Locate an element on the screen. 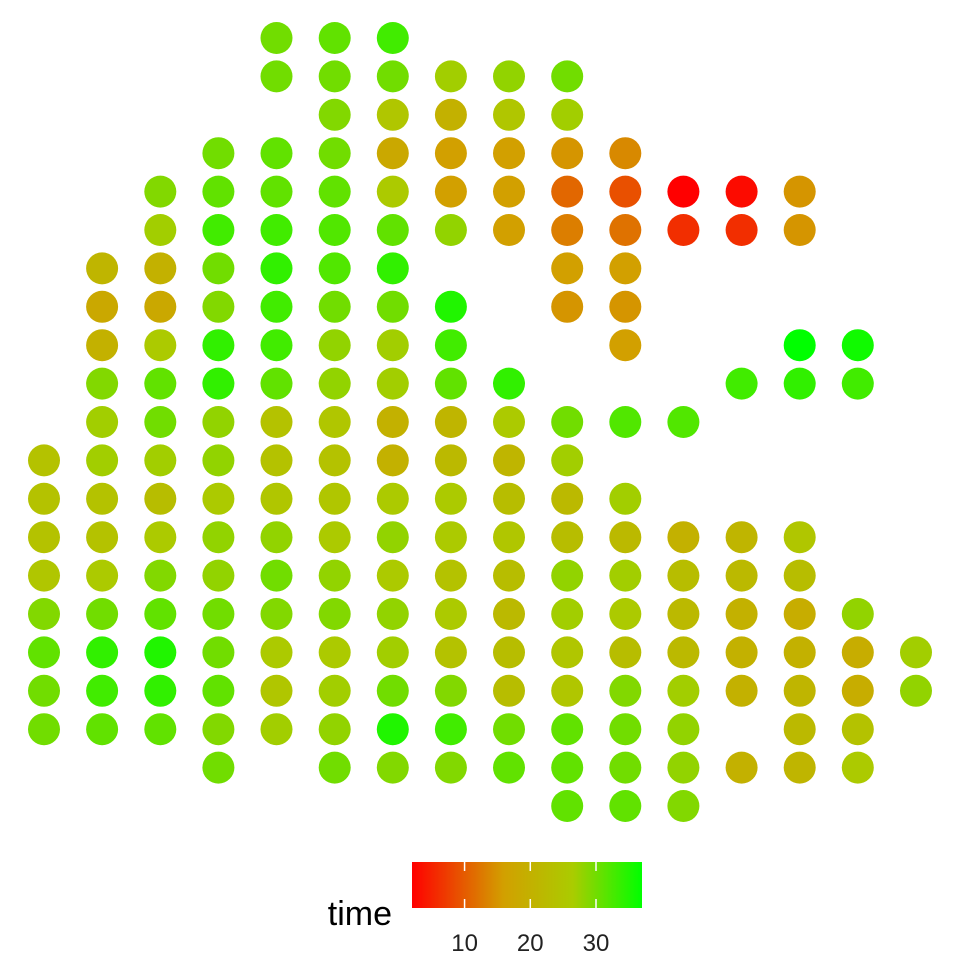 The width and height of the screenshot is (960, 960). legend-tick-label: 10 is located at coordinates (464, 943).